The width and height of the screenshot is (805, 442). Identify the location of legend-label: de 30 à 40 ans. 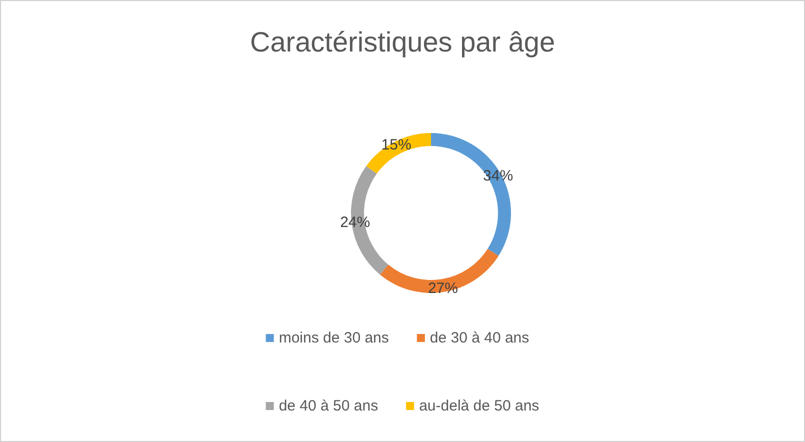
(480, 338).